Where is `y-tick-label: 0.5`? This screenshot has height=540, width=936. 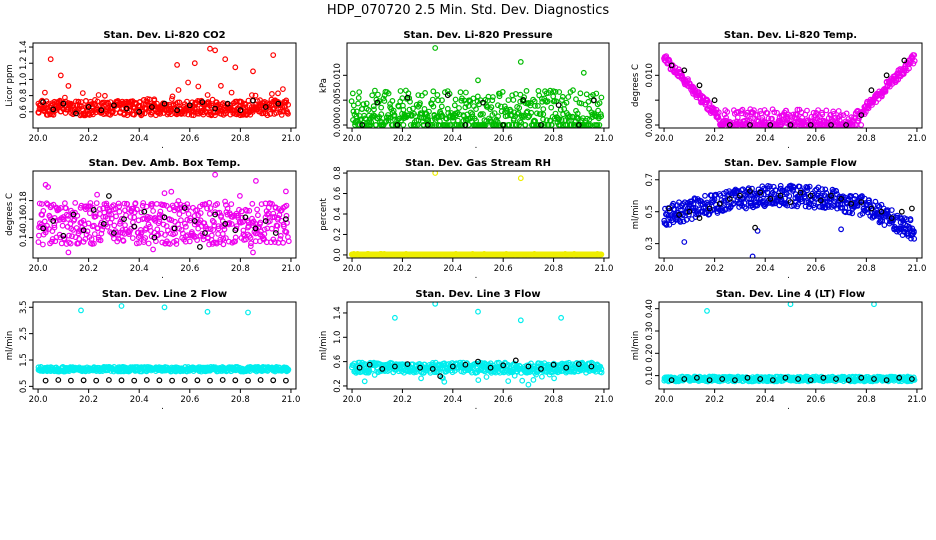
y-tick-label: 0.5 is located at coordinates (24, 387).